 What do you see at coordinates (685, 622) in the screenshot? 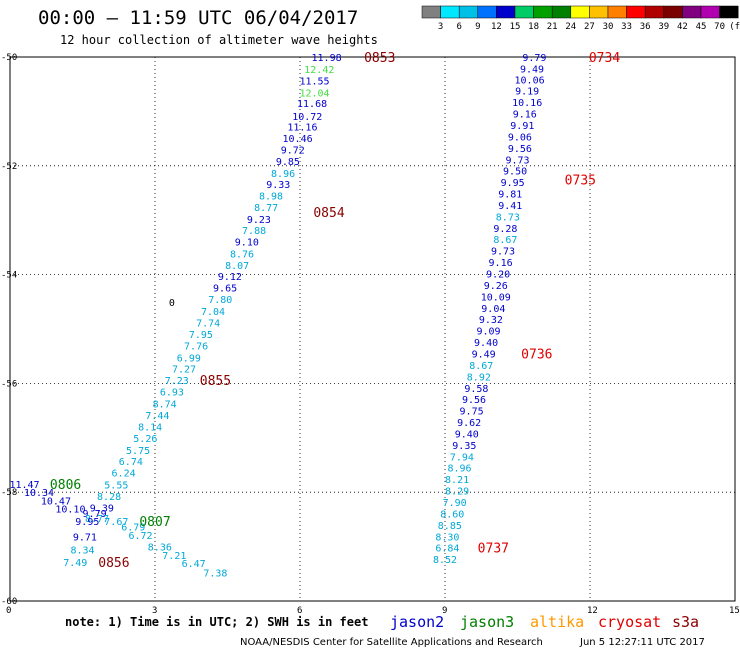
I see `legend-item: s3a` at bounding box center [685, 622].